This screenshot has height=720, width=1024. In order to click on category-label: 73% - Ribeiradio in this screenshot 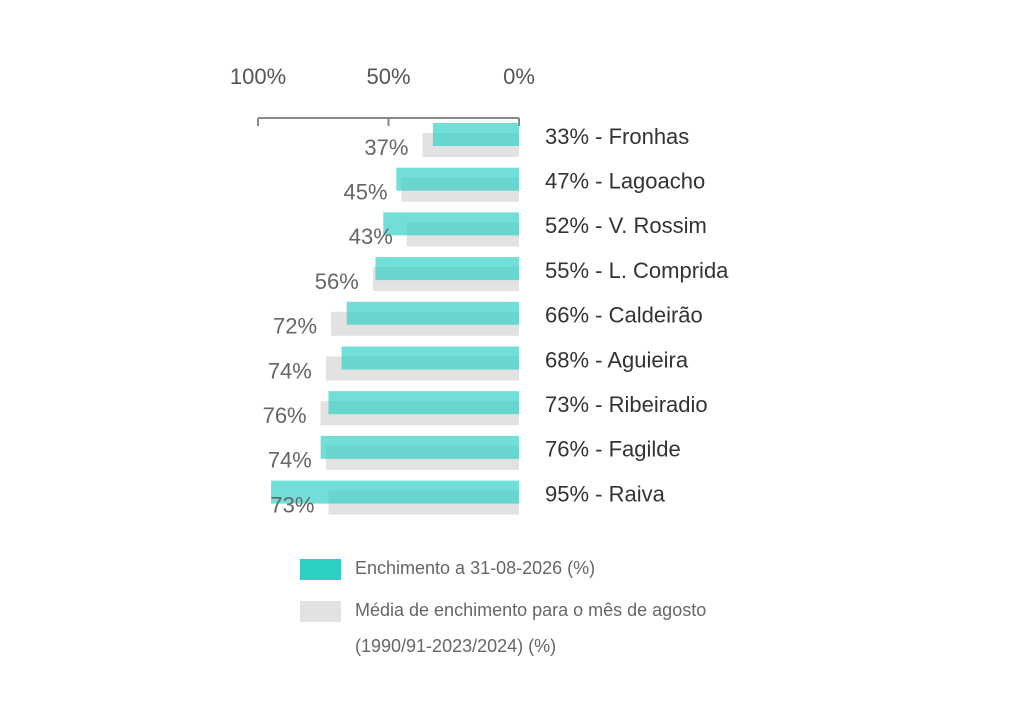, I will do `click(626, 404)`.